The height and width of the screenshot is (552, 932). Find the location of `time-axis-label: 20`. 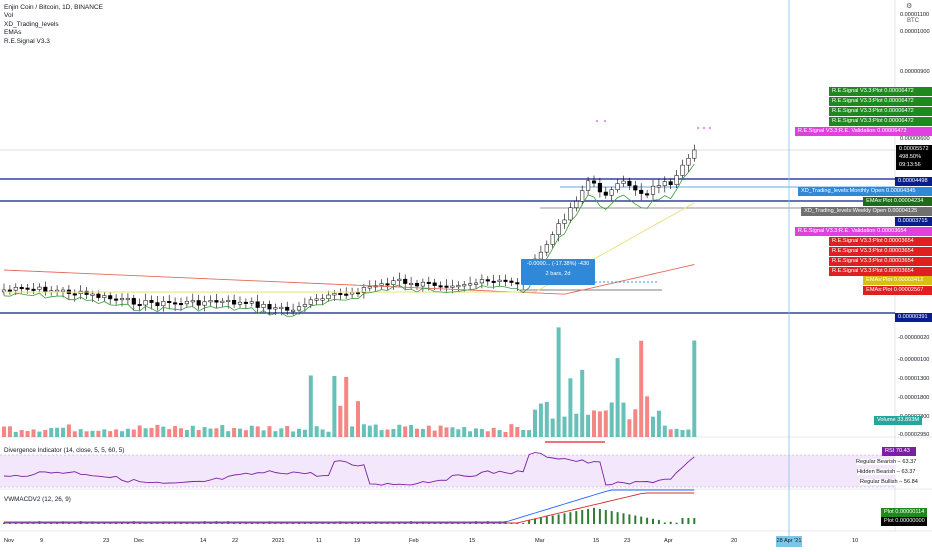

time-axis-label: 20 is located at coordinates (734, 541).